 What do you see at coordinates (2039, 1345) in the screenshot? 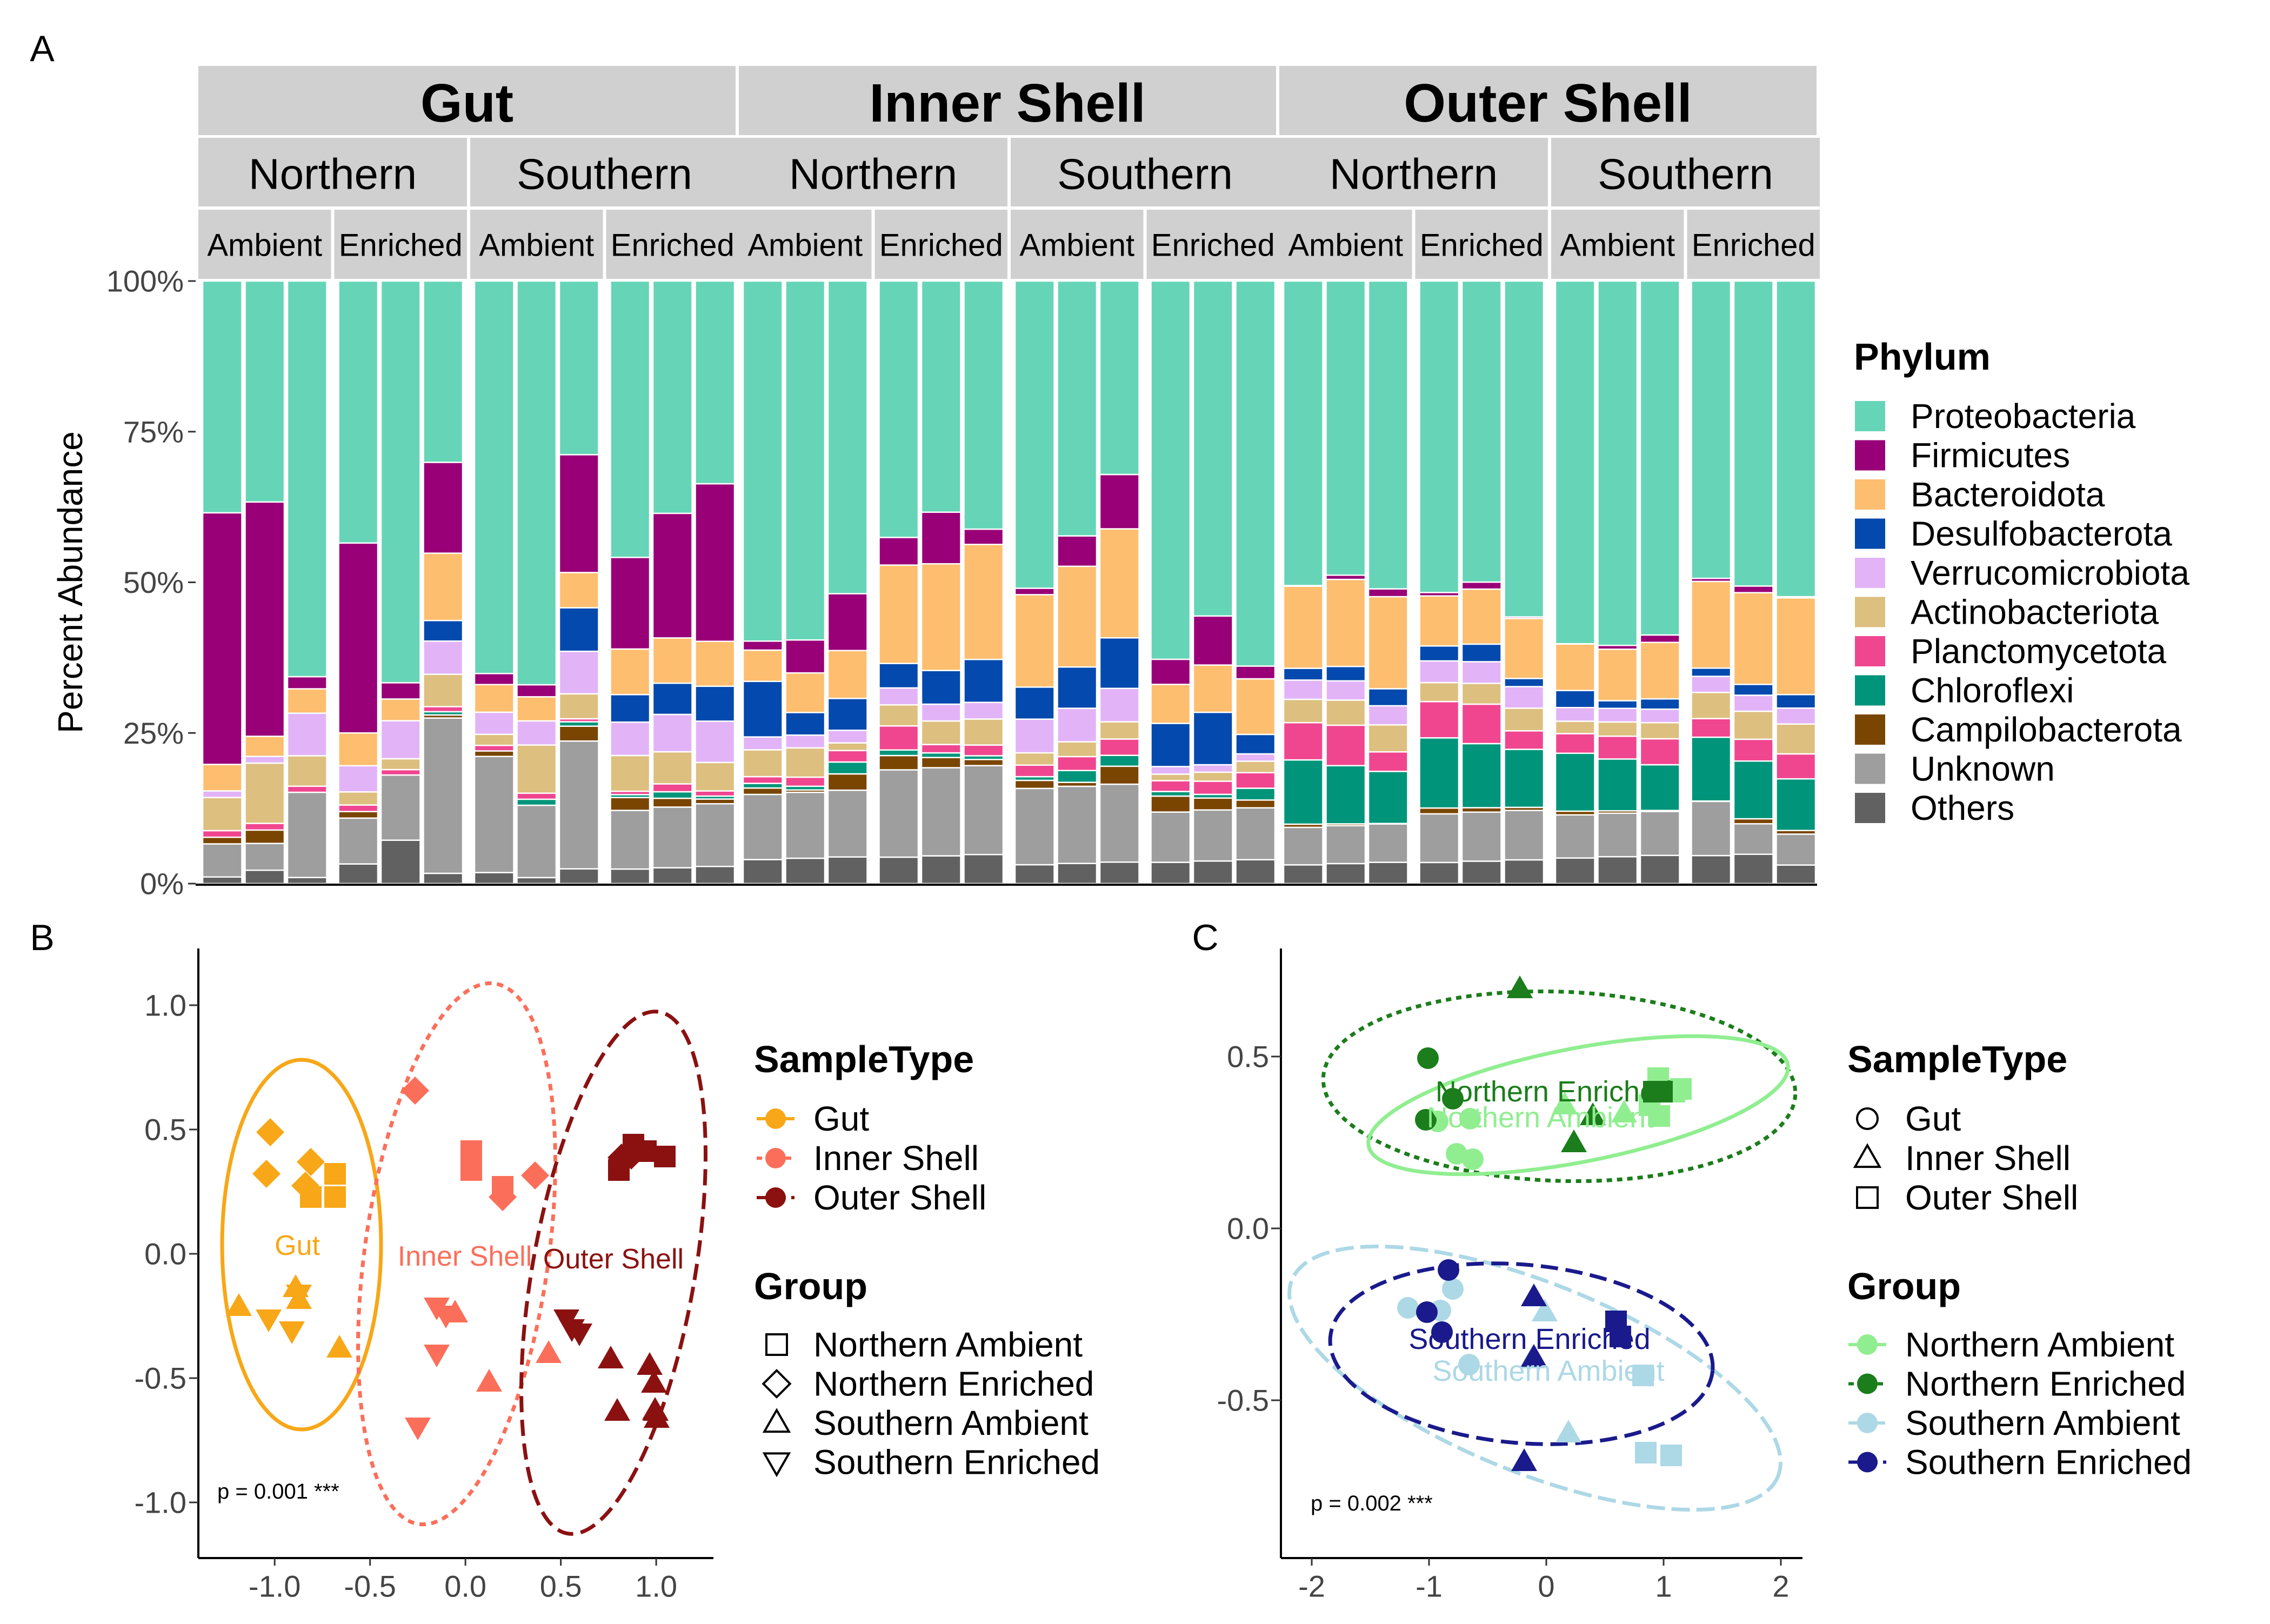
I see `c-legend-label: Northern Ambient` at bounding box center [2039, 1345].